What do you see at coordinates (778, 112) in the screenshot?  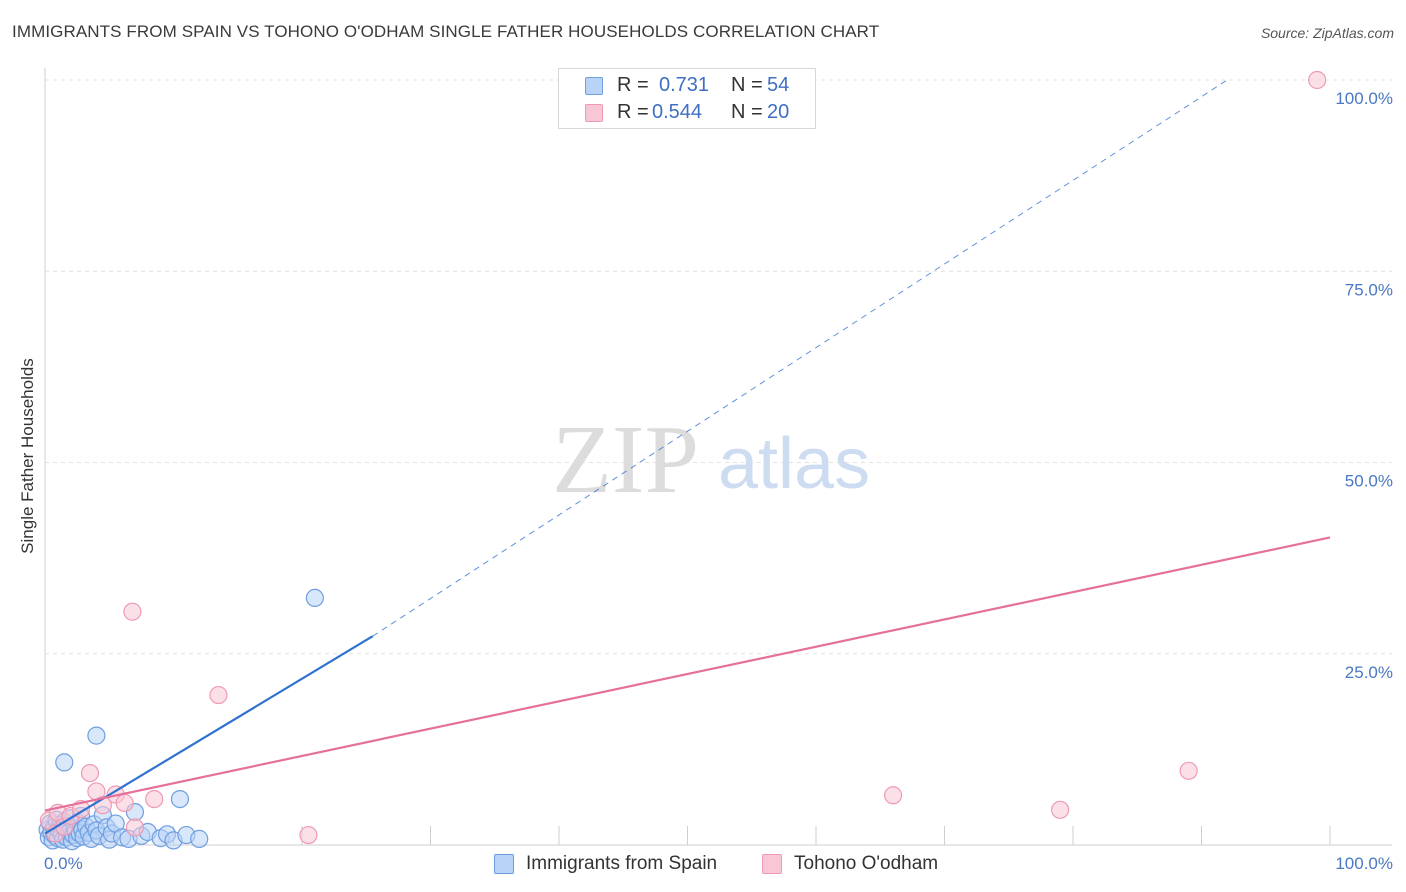 I see `n-value: 20` at bounding box center [778, 112].